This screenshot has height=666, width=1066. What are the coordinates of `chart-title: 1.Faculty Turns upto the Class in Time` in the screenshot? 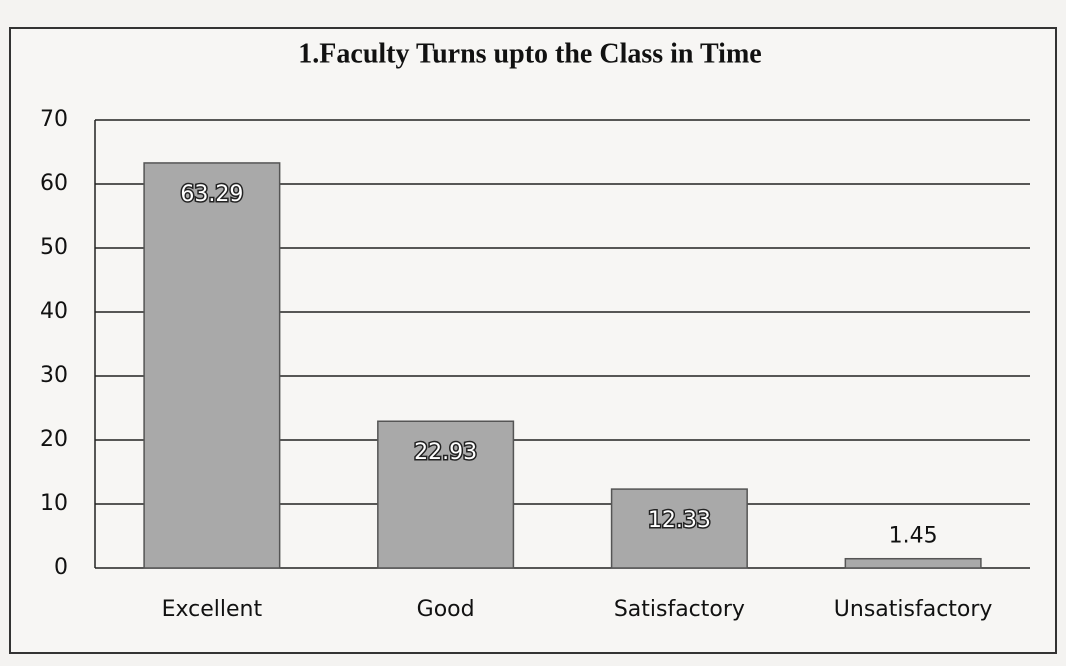 It's located at (529, 53).